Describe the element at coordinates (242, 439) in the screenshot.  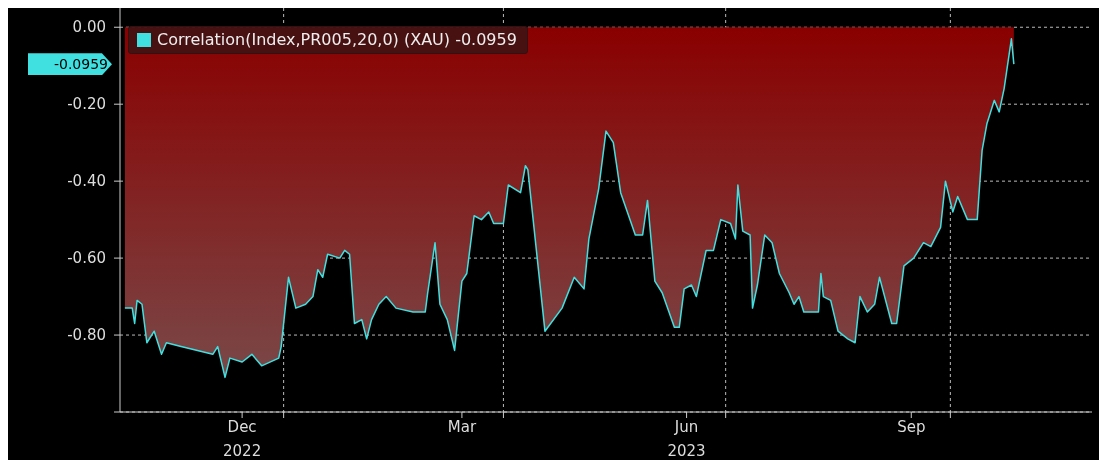
I see `x-tick-label: Dec 2022` at that location.